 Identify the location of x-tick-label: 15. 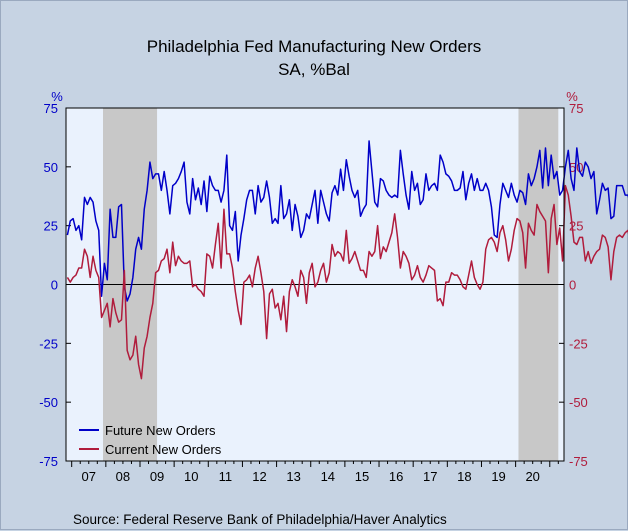
(362, 476).